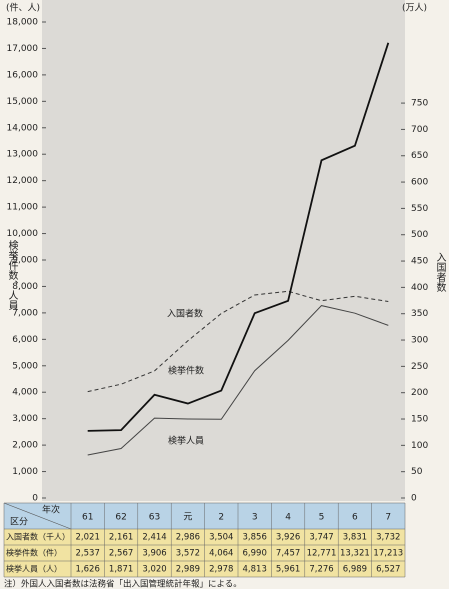  I want to click on table-cell: 2,414, so click(154, 538).